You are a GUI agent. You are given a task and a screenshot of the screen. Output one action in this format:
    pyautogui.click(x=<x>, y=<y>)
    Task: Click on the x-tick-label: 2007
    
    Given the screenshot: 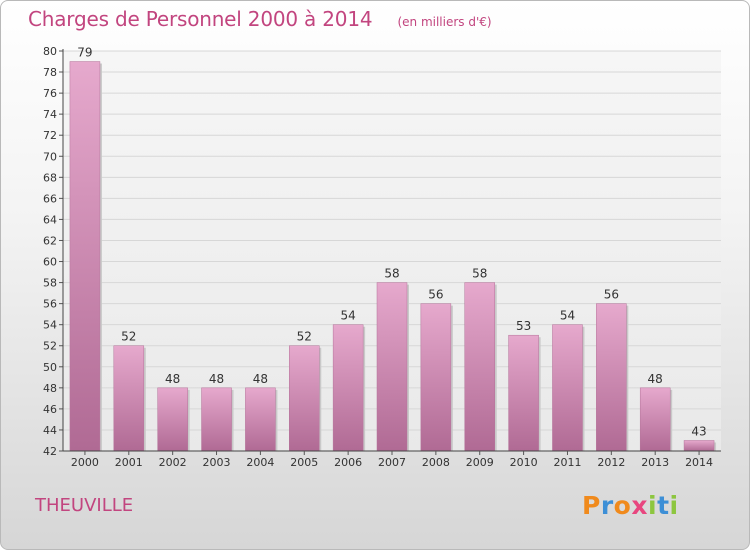 What is the action you would take?
    pyautogui.click(x=392, y=462)
    